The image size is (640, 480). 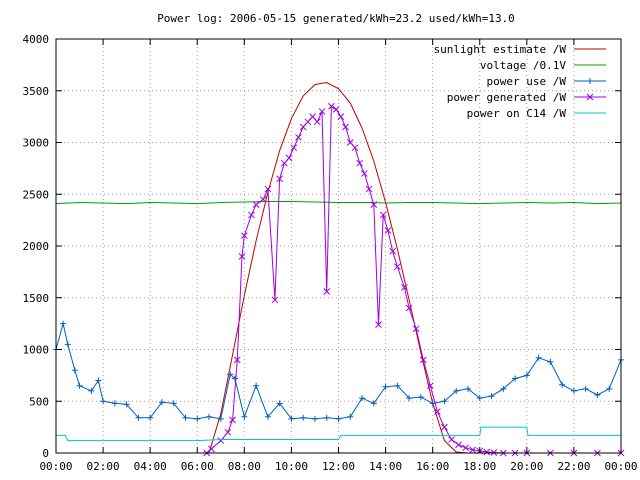 What do you see at coordinates (36, 246) in the screenshot?
I see `y-tick-label: 2000` at bounding box center [36, 246].